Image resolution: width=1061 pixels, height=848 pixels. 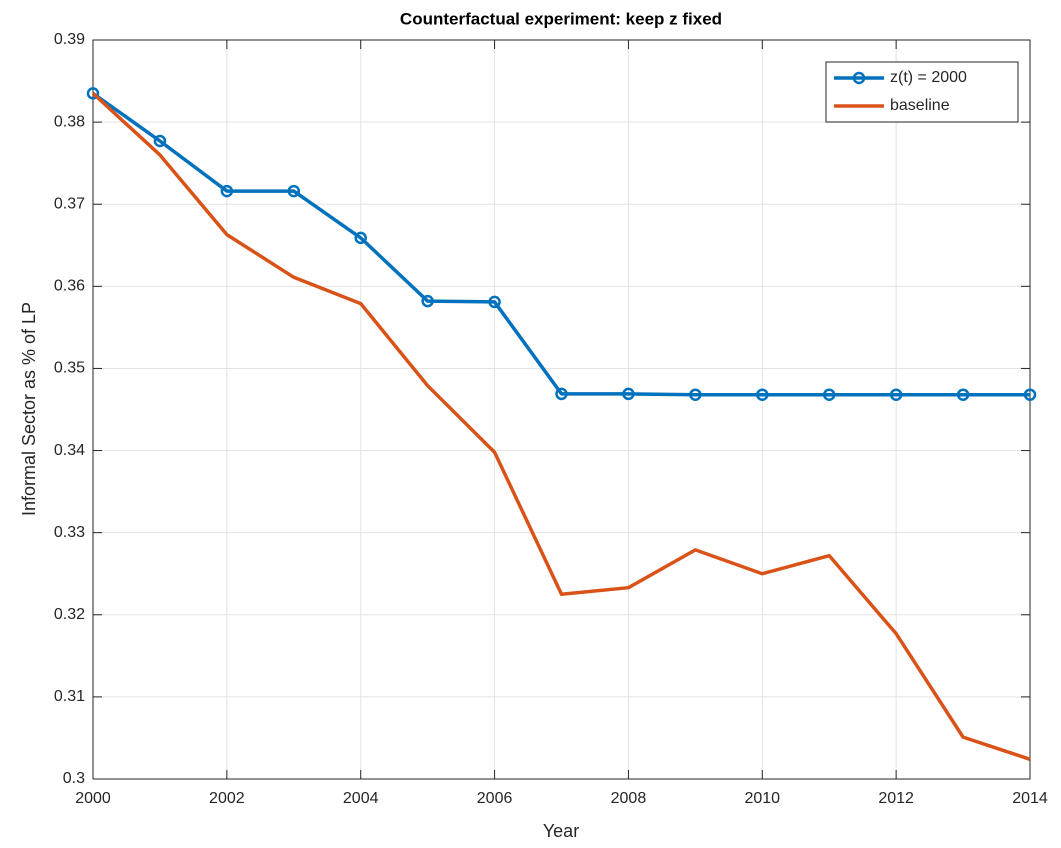 I want to click on x-tick-label: 2010, so click(x=762, y=798).